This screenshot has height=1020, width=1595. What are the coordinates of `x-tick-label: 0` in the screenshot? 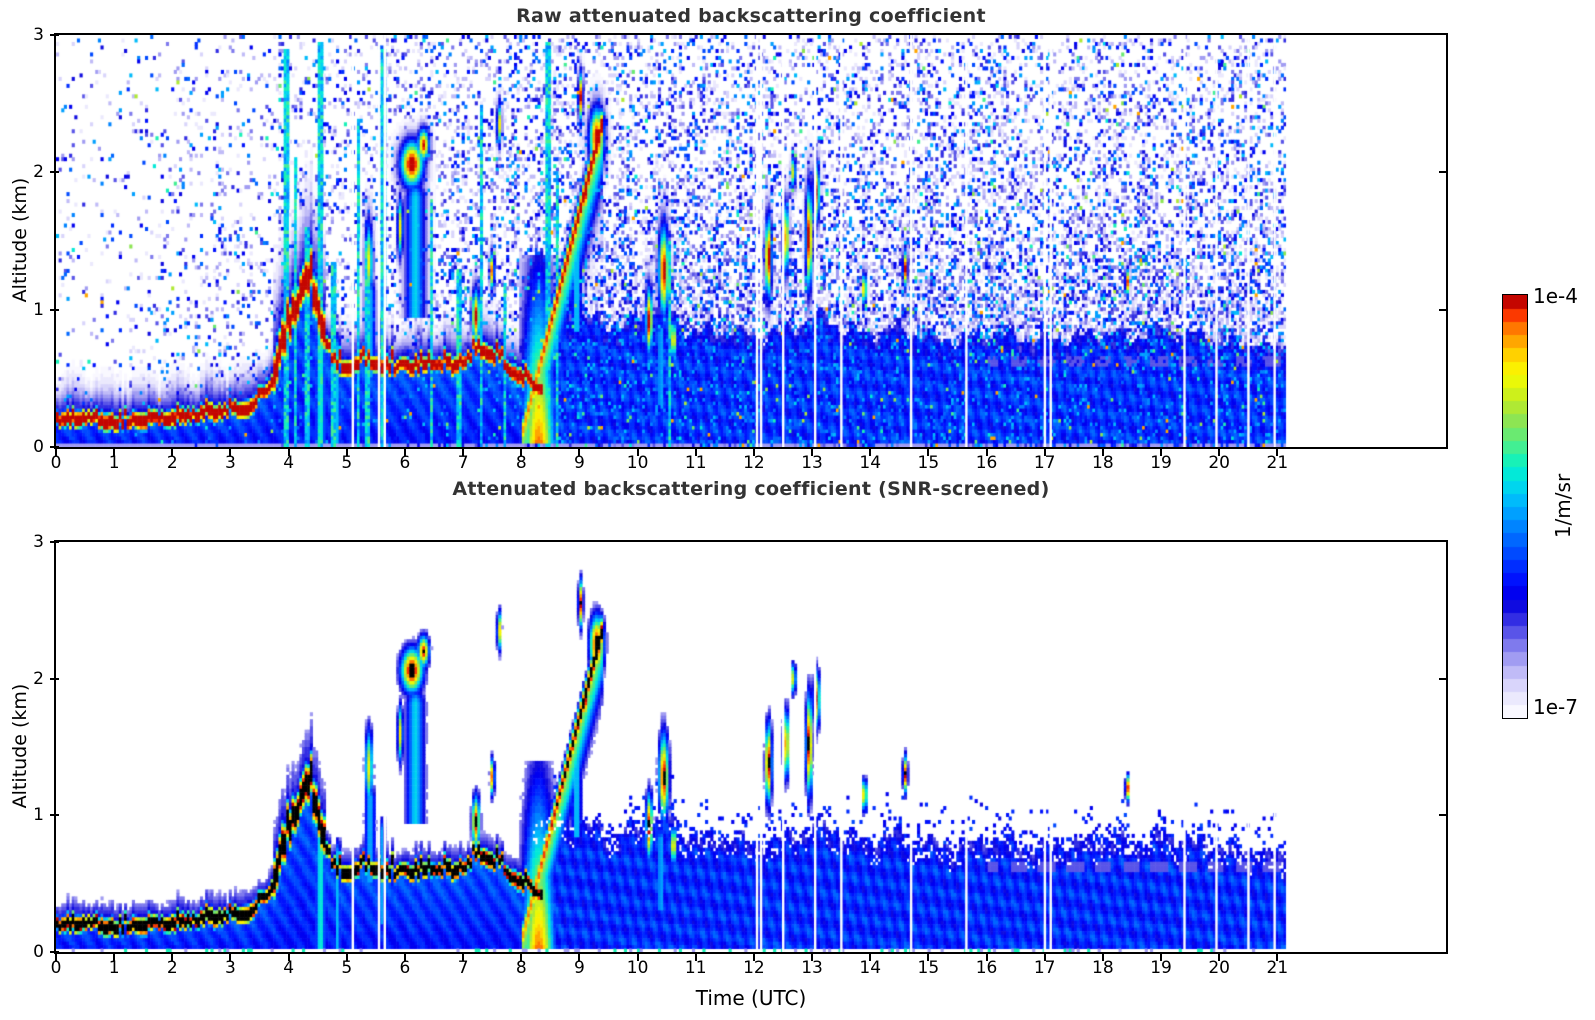 It's located at (56, 968).